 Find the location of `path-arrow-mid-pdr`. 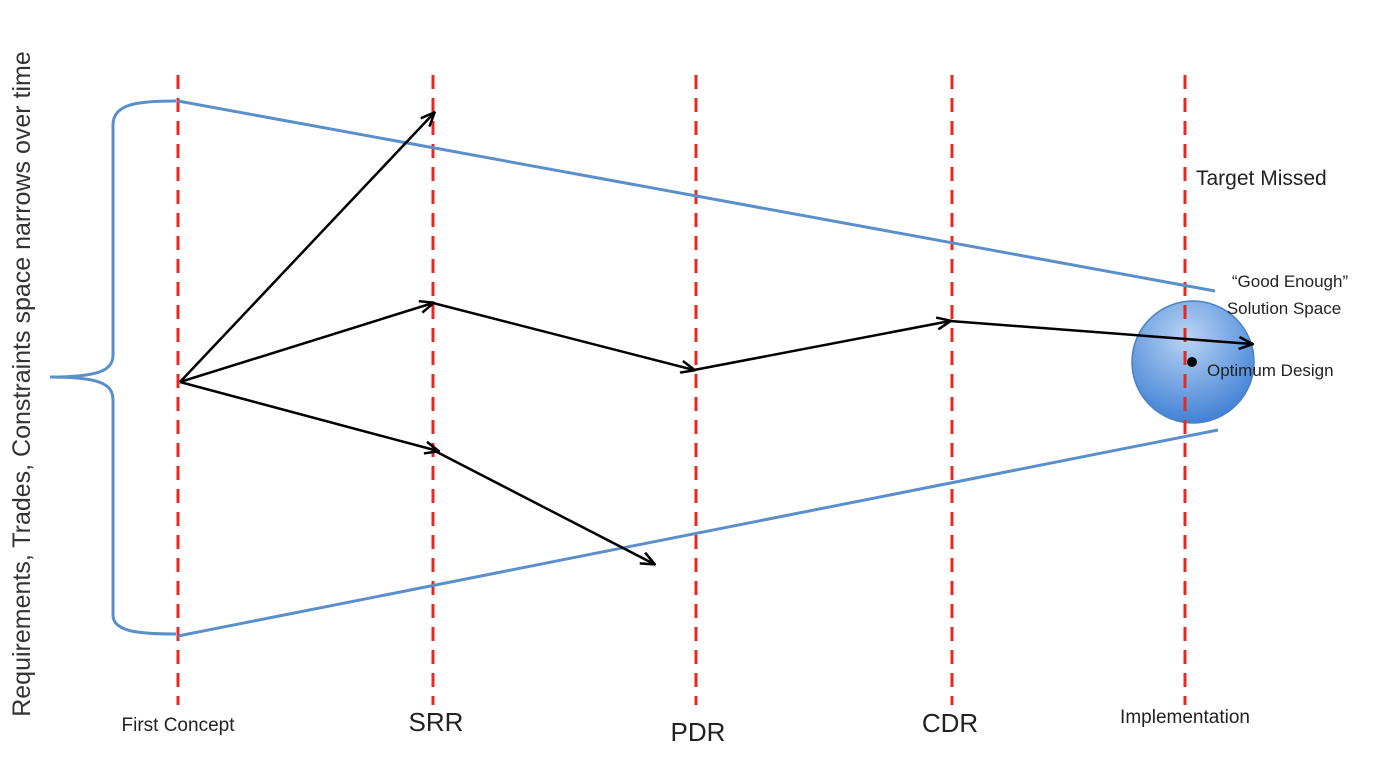

path-arrow-mid-pdr is located at coordinates (563, 335).